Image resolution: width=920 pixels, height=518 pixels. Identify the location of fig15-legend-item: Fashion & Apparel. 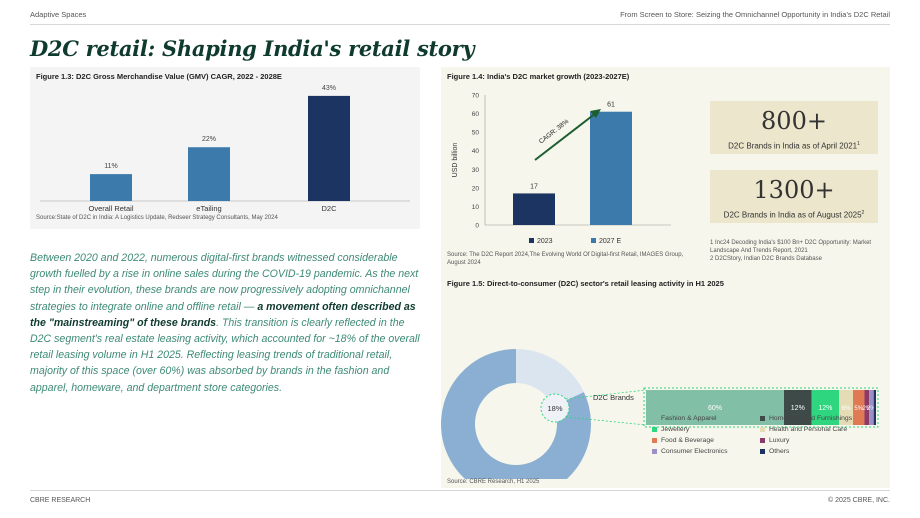
(706, 418).